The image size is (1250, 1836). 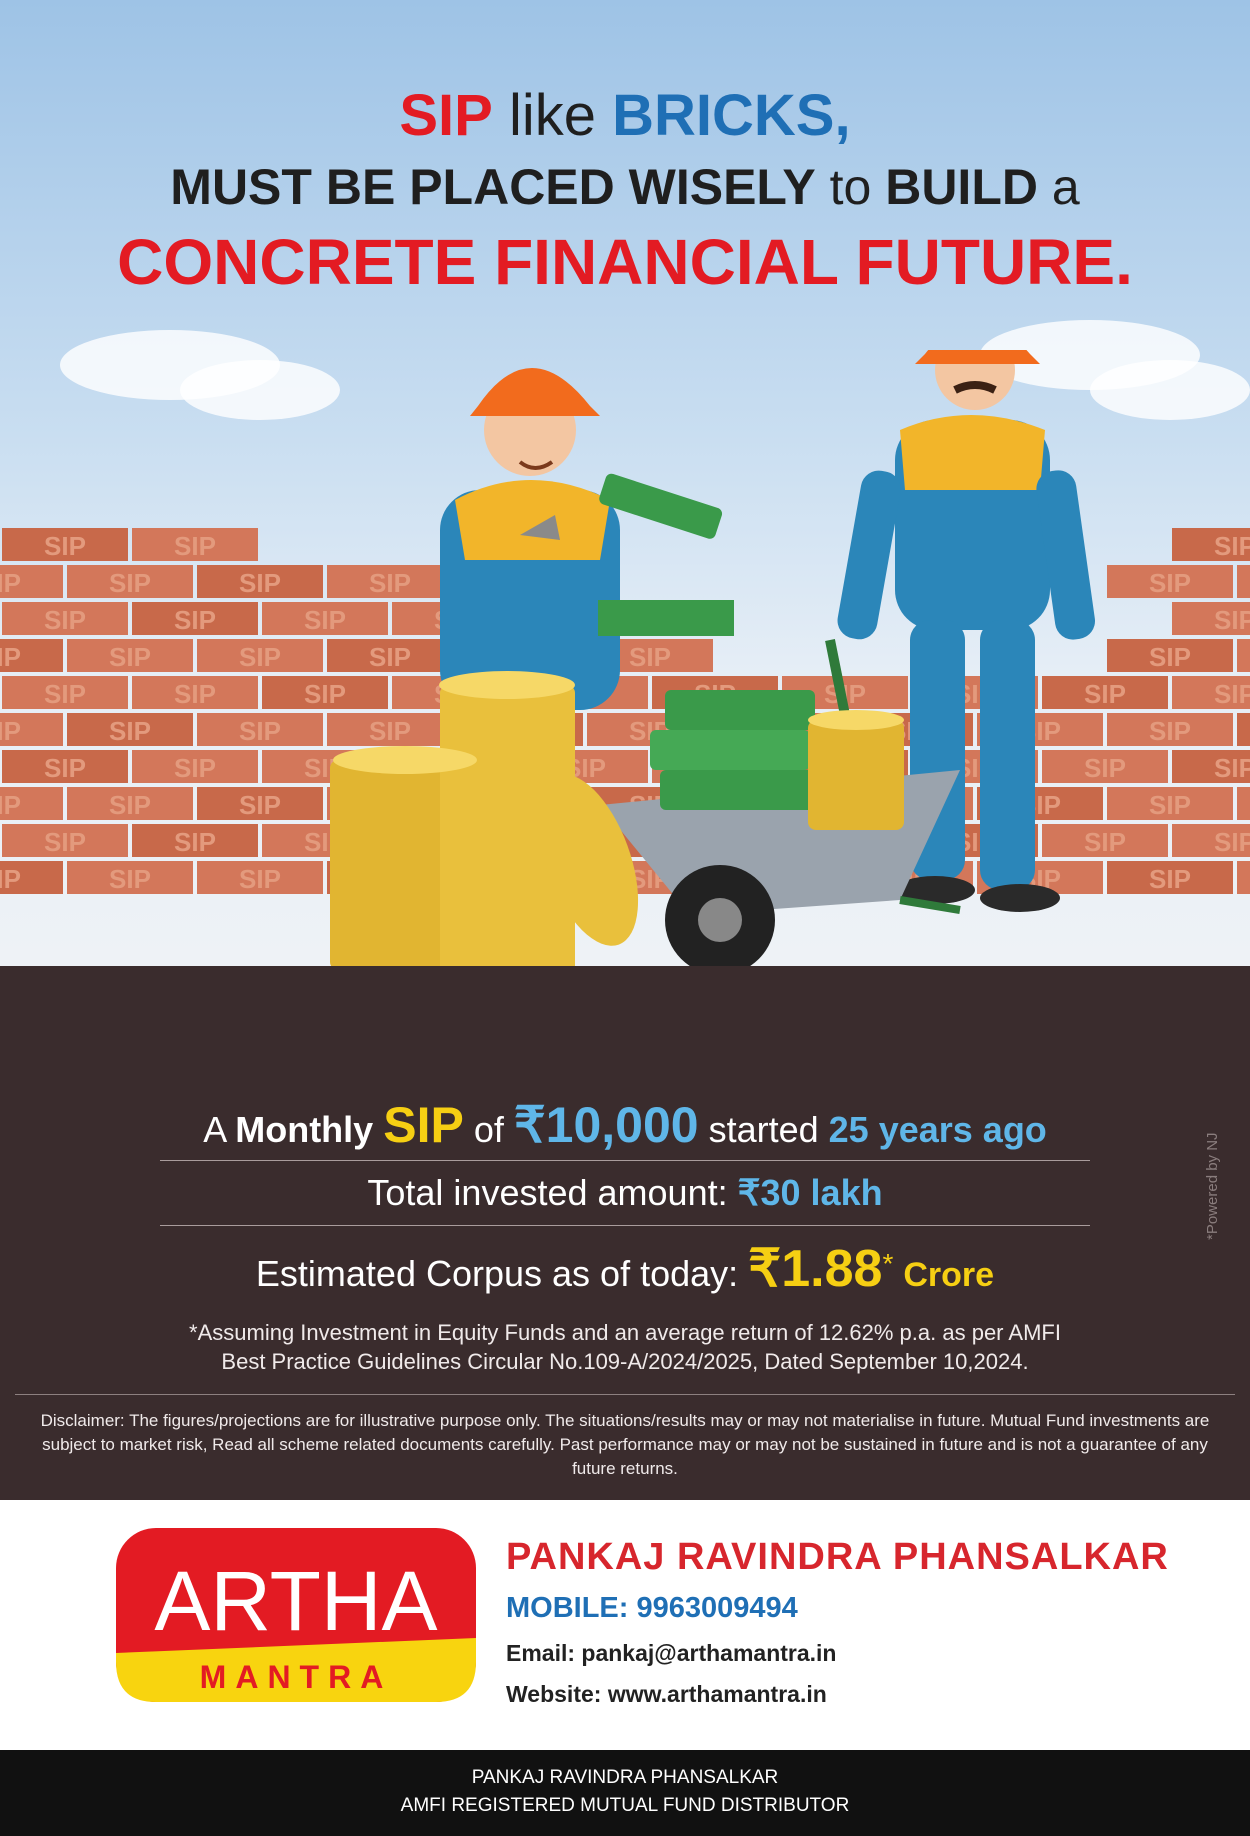 What do you see at coordinates (837, 1557) in the screenshot?
I see `contact-name: PANKAJ RAVINDRA PHANSALKAR` at bounding box center [837, 1557].